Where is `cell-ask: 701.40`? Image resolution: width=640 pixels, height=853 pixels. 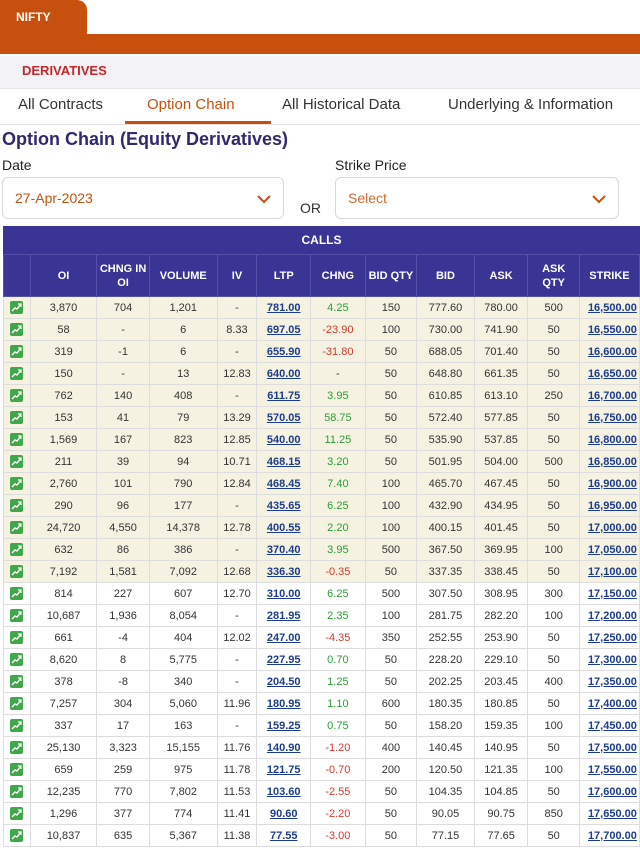 cell-ask: 701.40 is located at coordinates (501, 351).